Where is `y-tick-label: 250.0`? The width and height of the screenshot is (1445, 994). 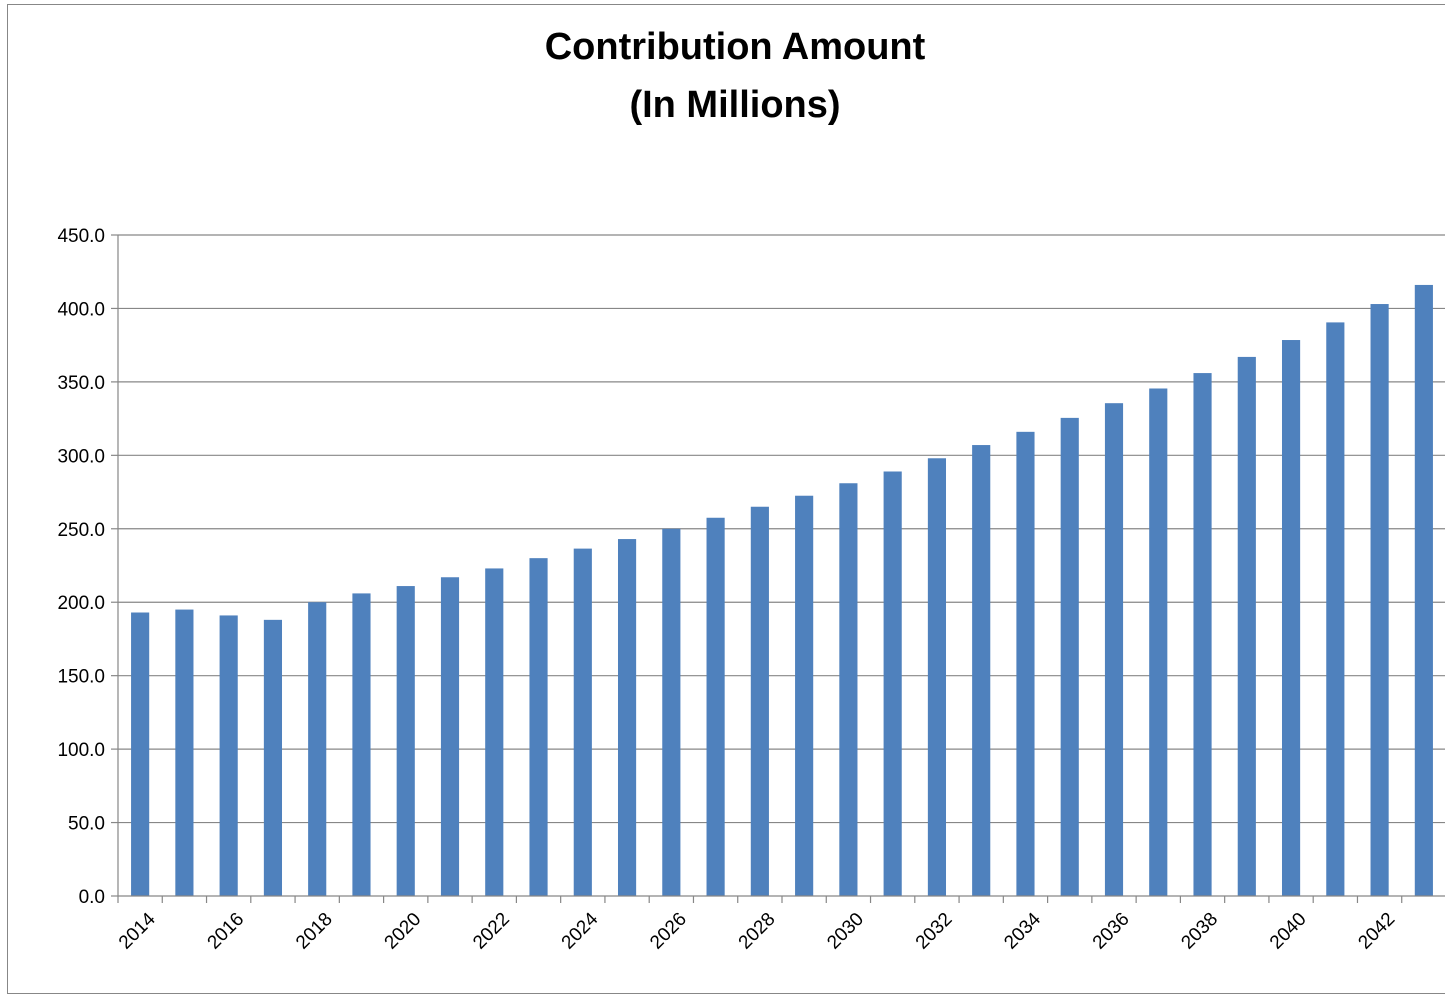 y-tick-label: 250.0 is located at coordinates (81, 530).